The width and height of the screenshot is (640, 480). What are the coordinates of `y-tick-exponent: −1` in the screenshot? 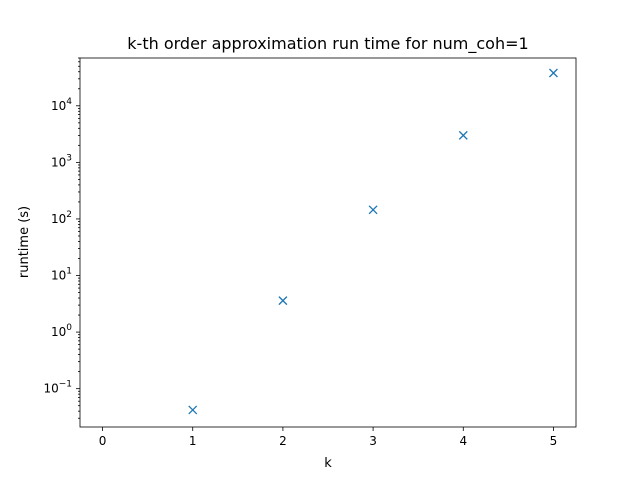 It's located at (65, 385).